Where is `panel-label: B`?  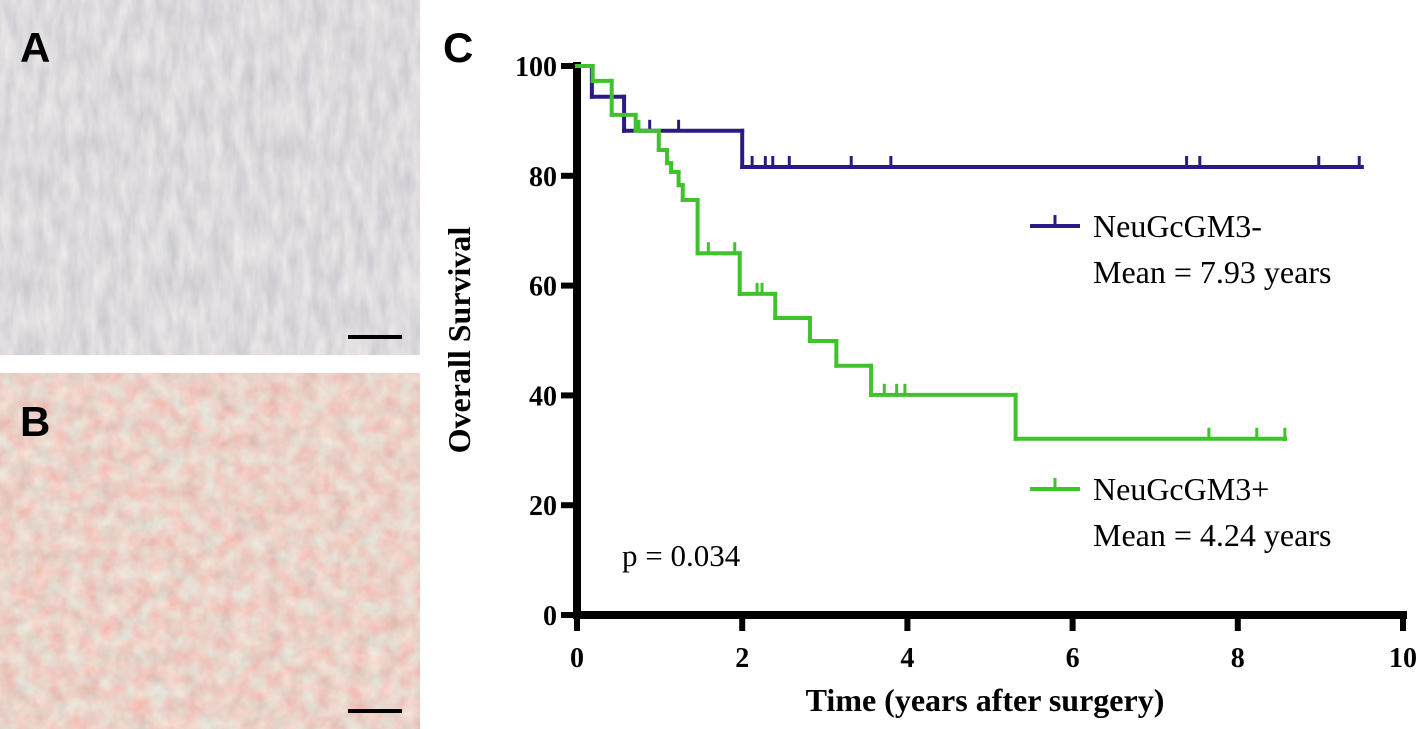
panel-label: B is located at coordinates (35, 421).